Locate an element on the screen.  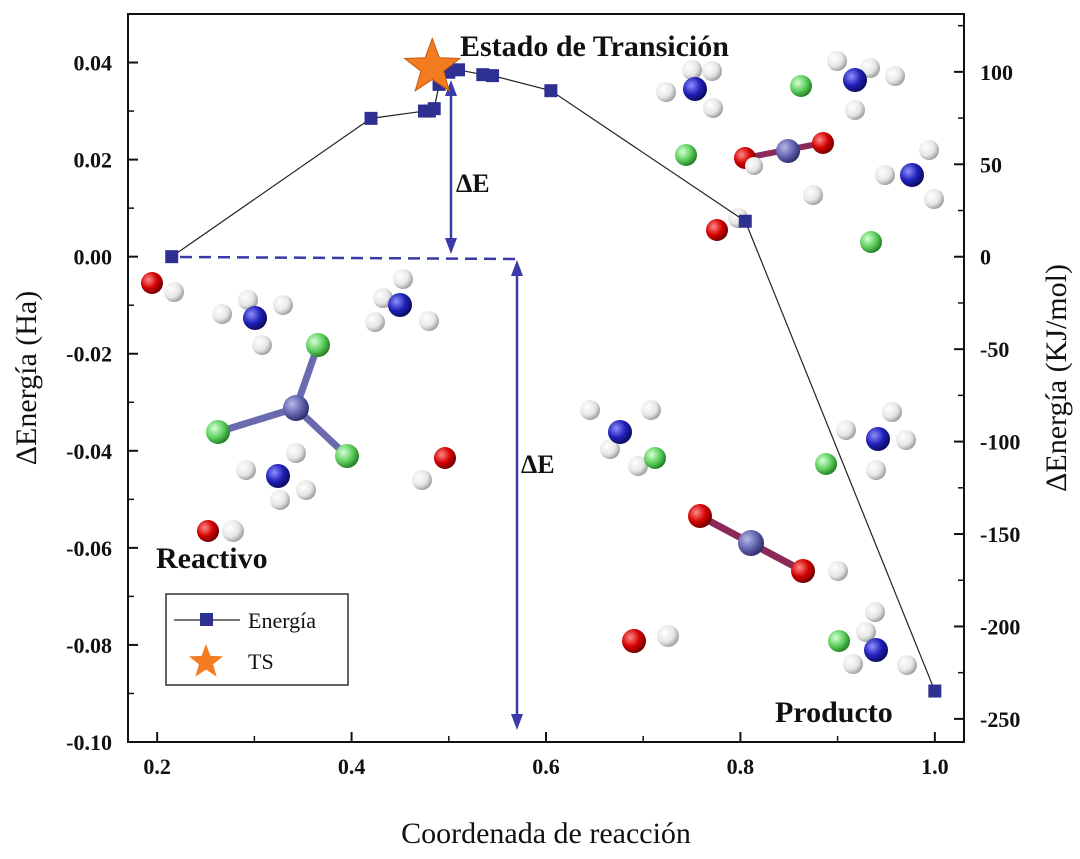
y-right-tick-label: -200 is located at coordinates (1000, 626).